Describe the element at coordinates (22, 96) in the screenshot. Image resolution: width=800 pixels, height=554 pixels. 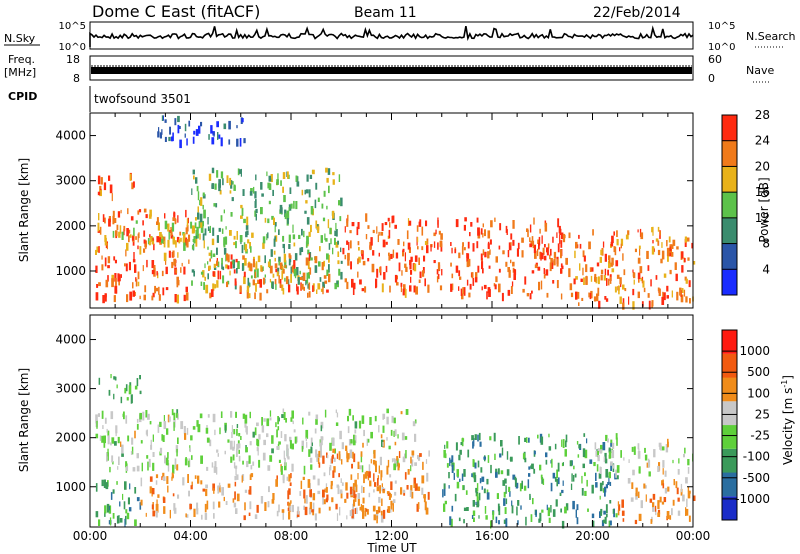
I see `cpid-label: CPID` at that location.